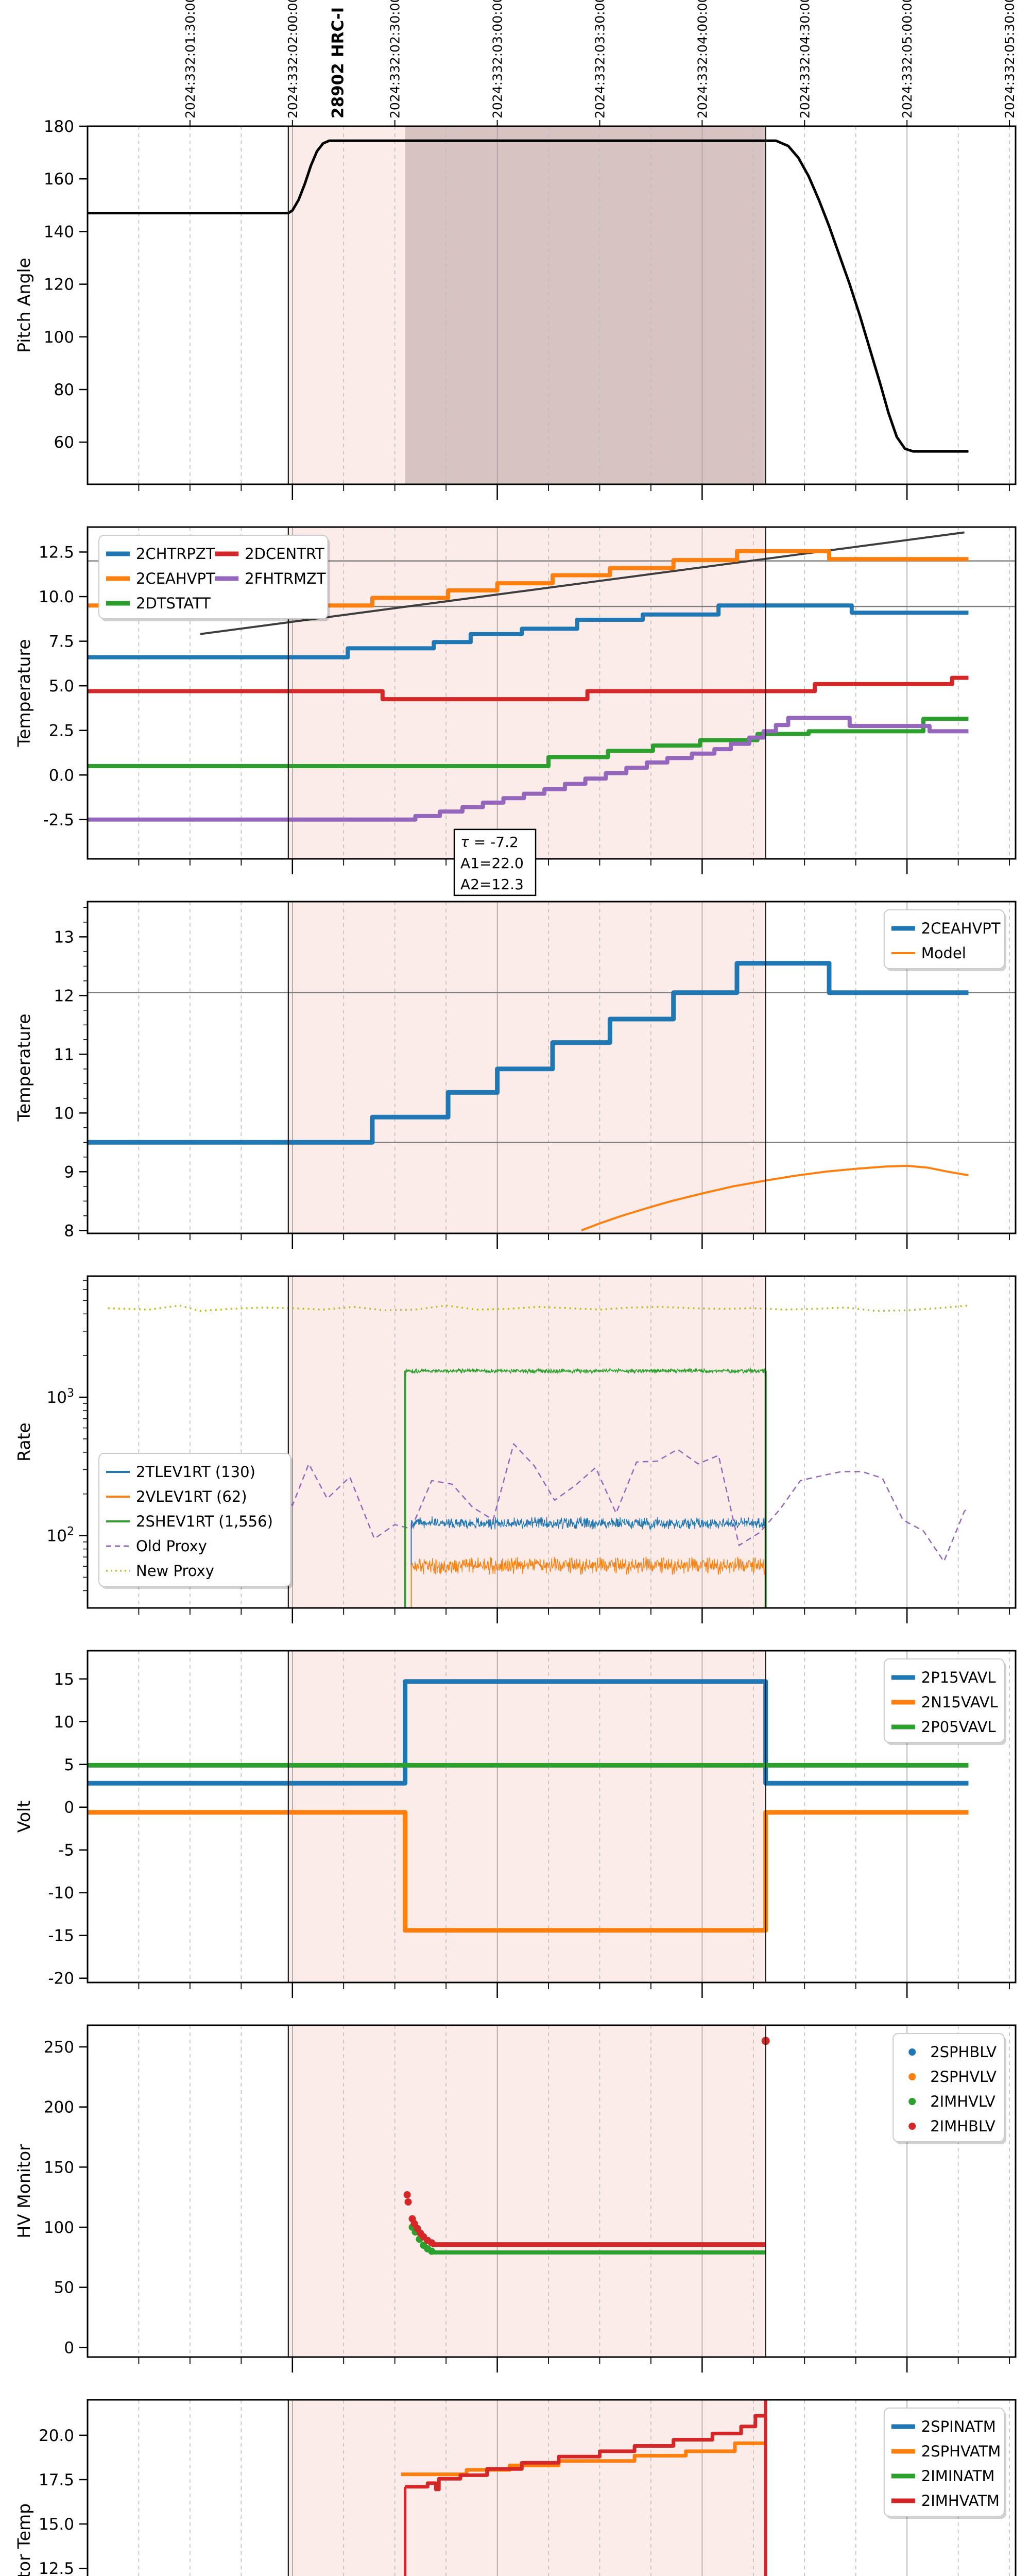 The height and width of the screenshot is (2576, 1030). Describe the element at coordinates (964, 2077) in the screenshot. I see `legend-label: 2SPHVLV` at that location.